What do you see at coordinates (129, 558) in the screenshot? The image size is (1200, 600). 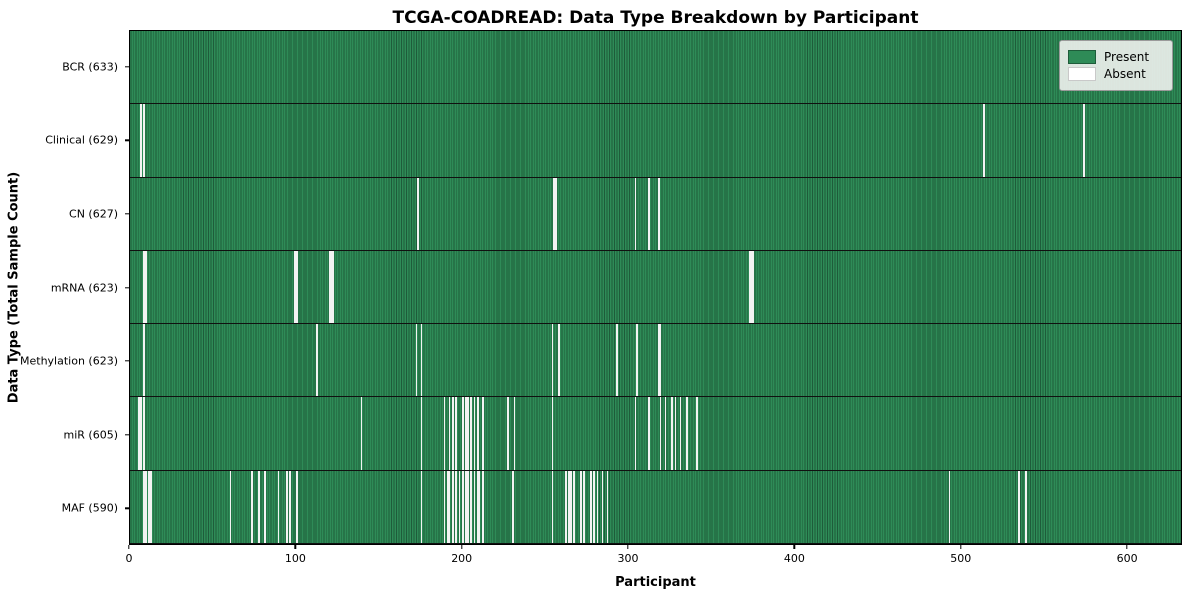 I see `x-tick-label: 0` at bounding box center [129, 558].